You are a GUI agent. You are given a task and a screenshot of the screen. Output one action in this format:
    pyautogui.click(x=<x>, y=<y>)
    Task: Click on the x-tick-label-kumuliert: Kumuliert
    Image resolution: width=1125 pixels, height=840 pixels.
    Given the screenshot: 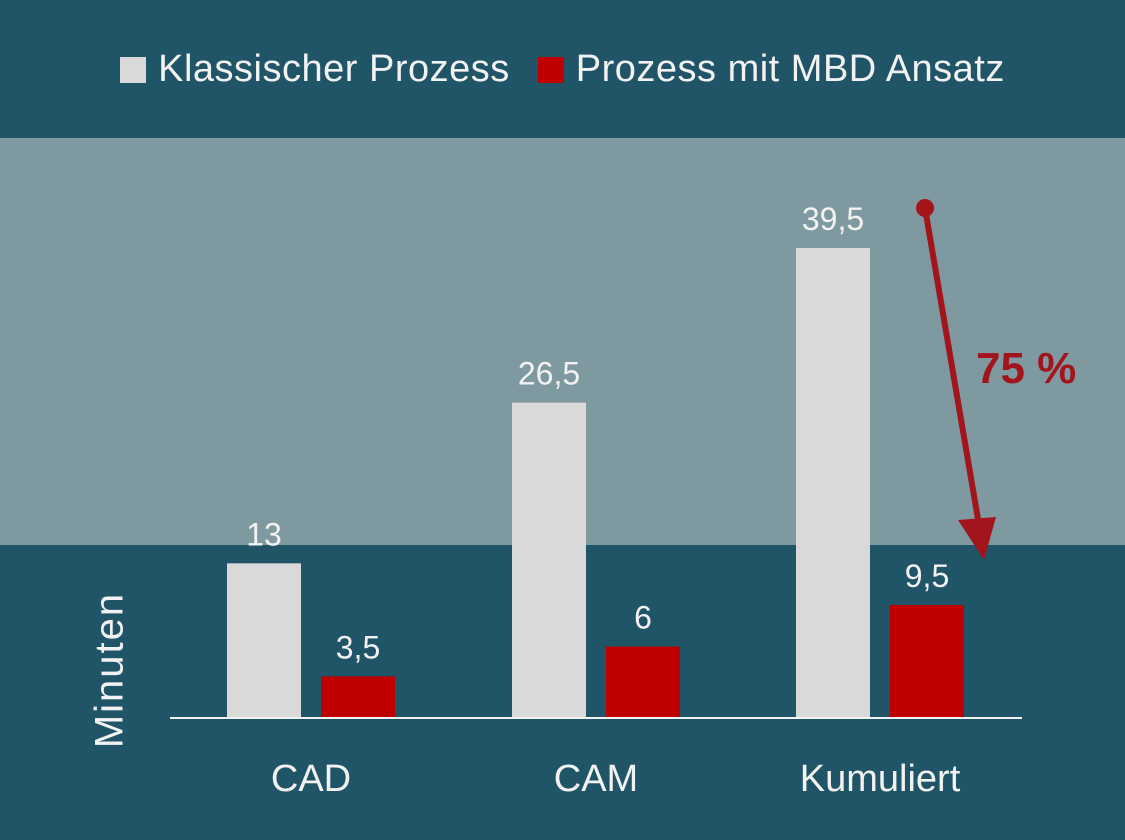 What is the action you would take?
    pyautogui.click(x=880, y=779)
    